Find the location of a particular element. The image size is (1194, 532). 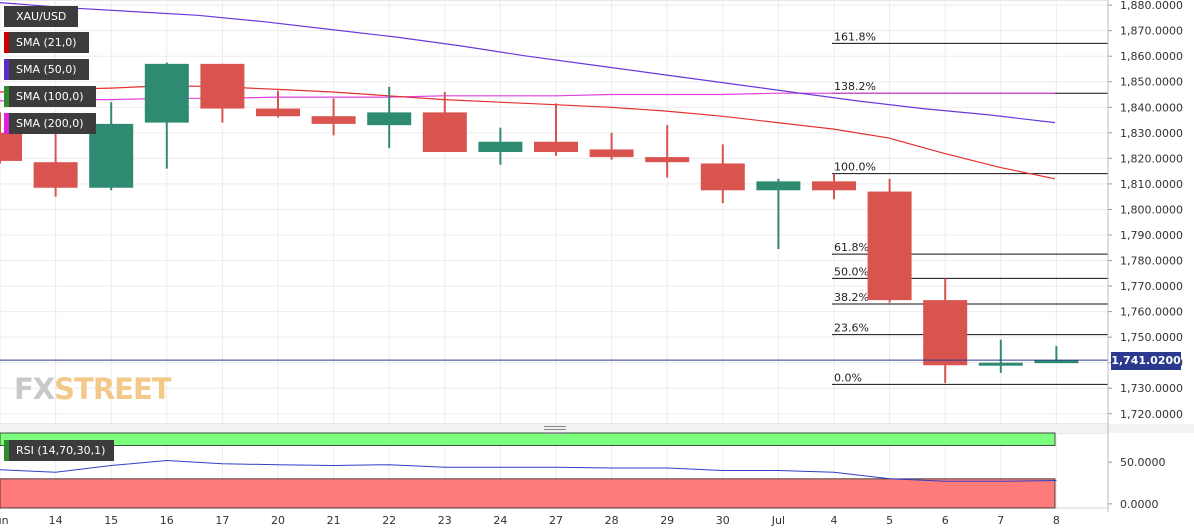

y-tick-label: 1,800.0000 is located at coordinates (1151, 209).